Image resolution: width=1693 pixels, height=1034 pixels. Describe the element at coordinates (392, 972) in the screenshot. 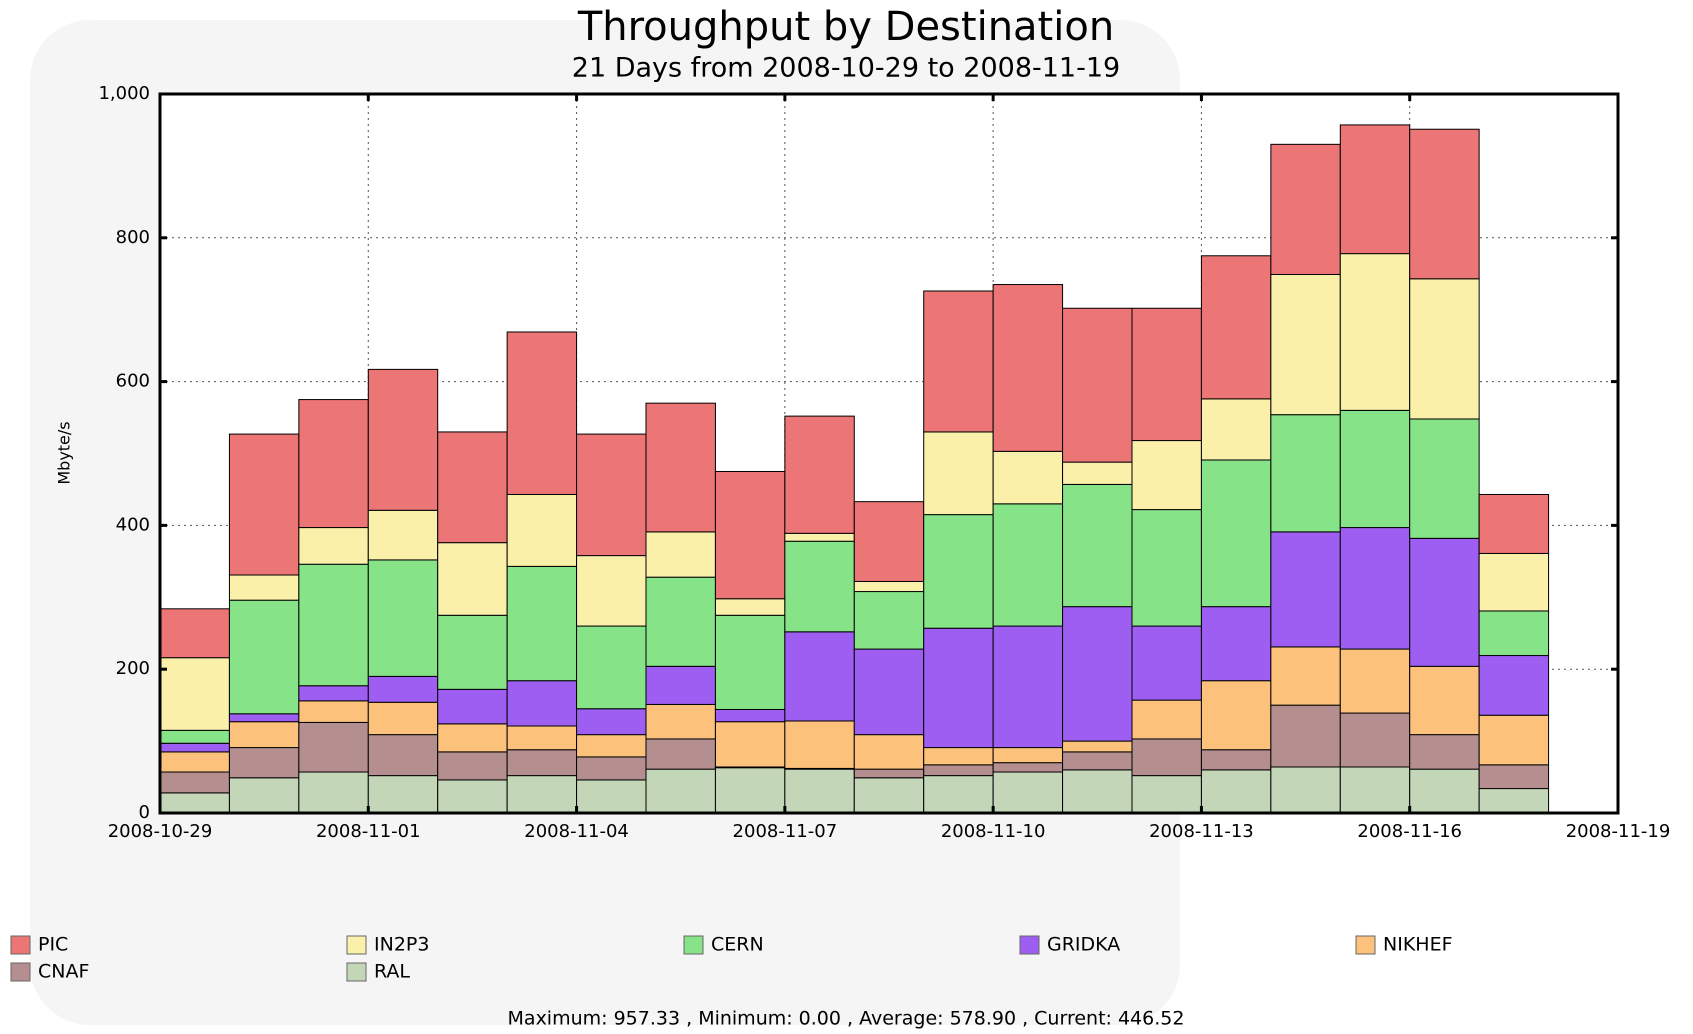

I see `legend-label: RAL` at that location.